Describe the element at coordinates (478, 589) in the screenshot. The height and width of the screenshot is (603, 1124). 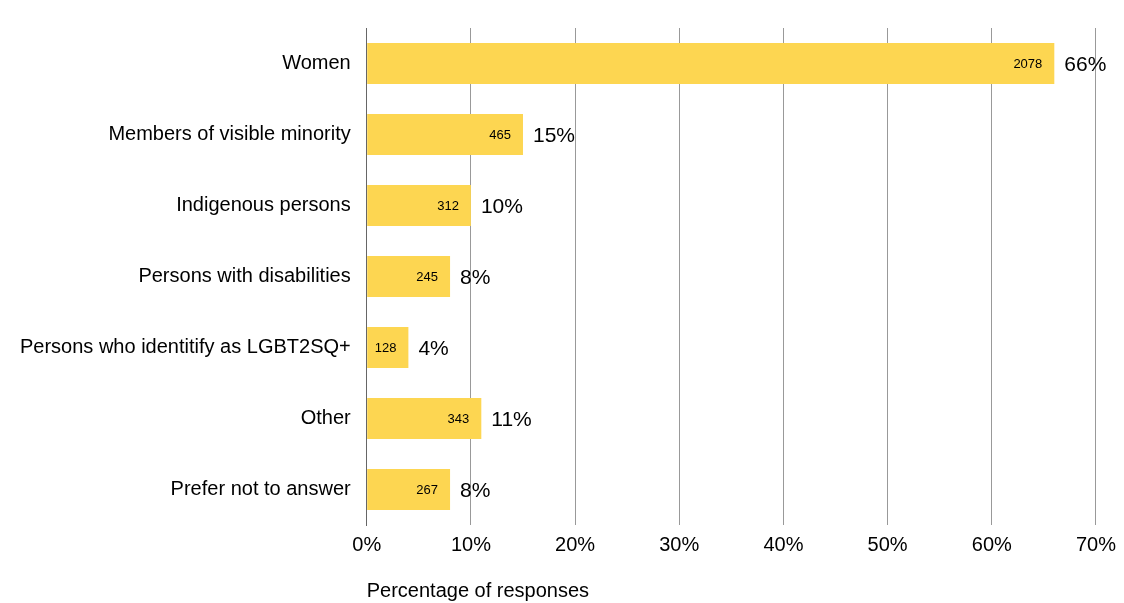
I see `x-axis-title: Percentage of responses` at that location.